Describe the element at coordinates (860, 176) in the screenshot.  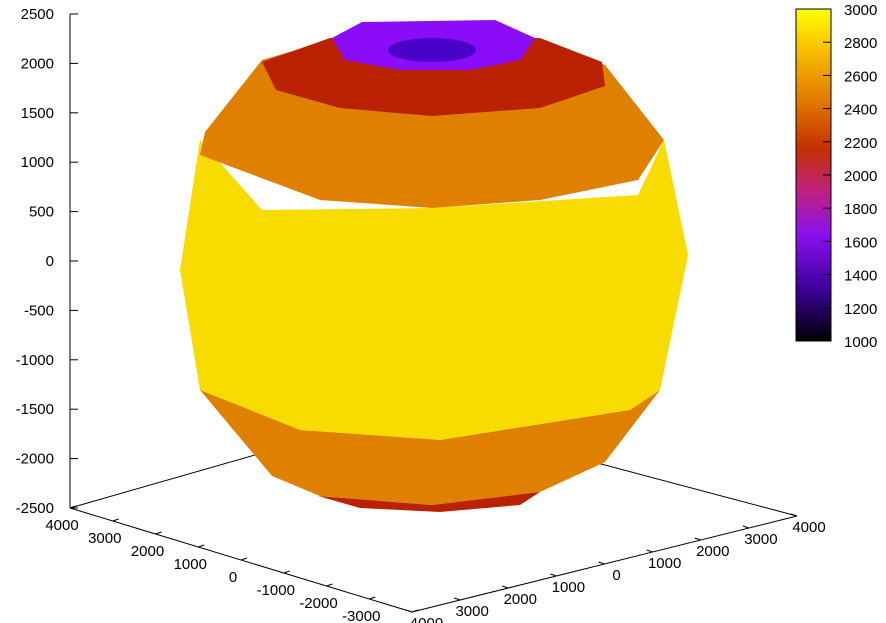
I see `colorbar-tick-label: 2000` at that location.